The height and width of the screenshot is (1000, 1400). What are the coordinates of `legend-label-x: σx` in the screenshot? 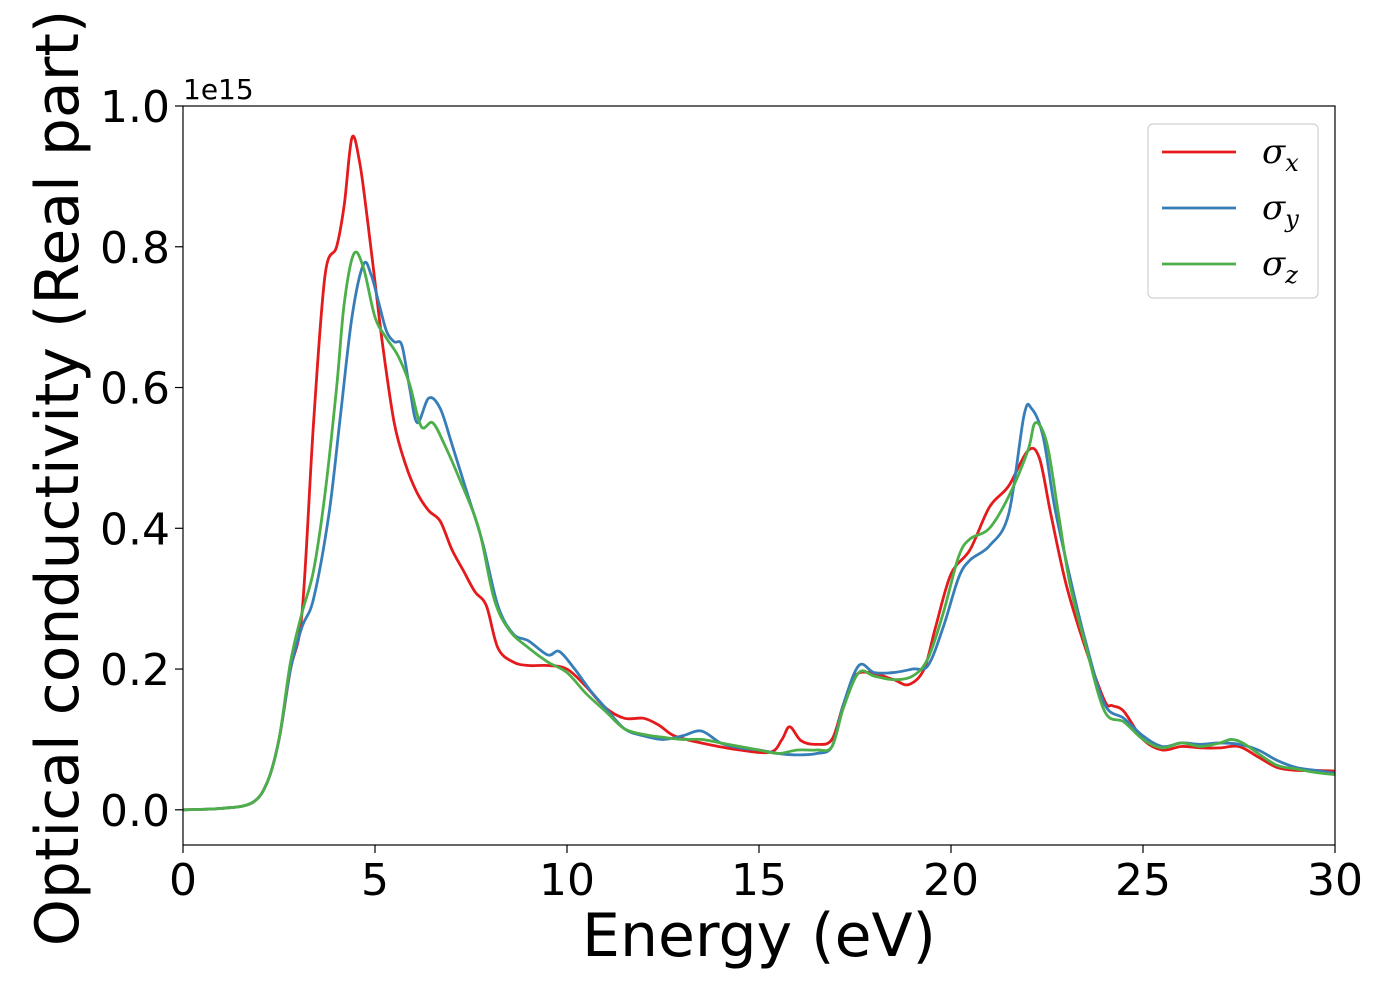 It's located at (1280, 154).